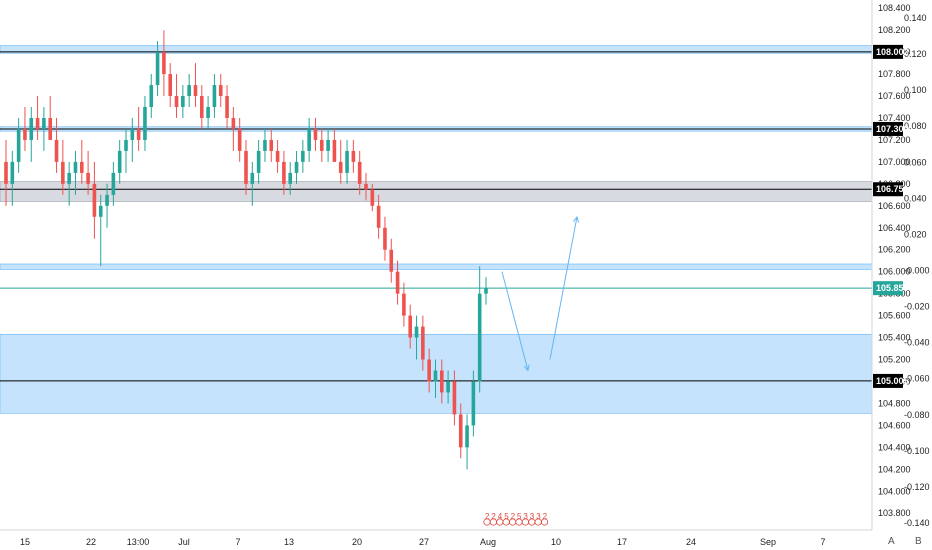 This screenshot has width=932, height=550. I want to click on event-marker-icon, so click(544, 522).